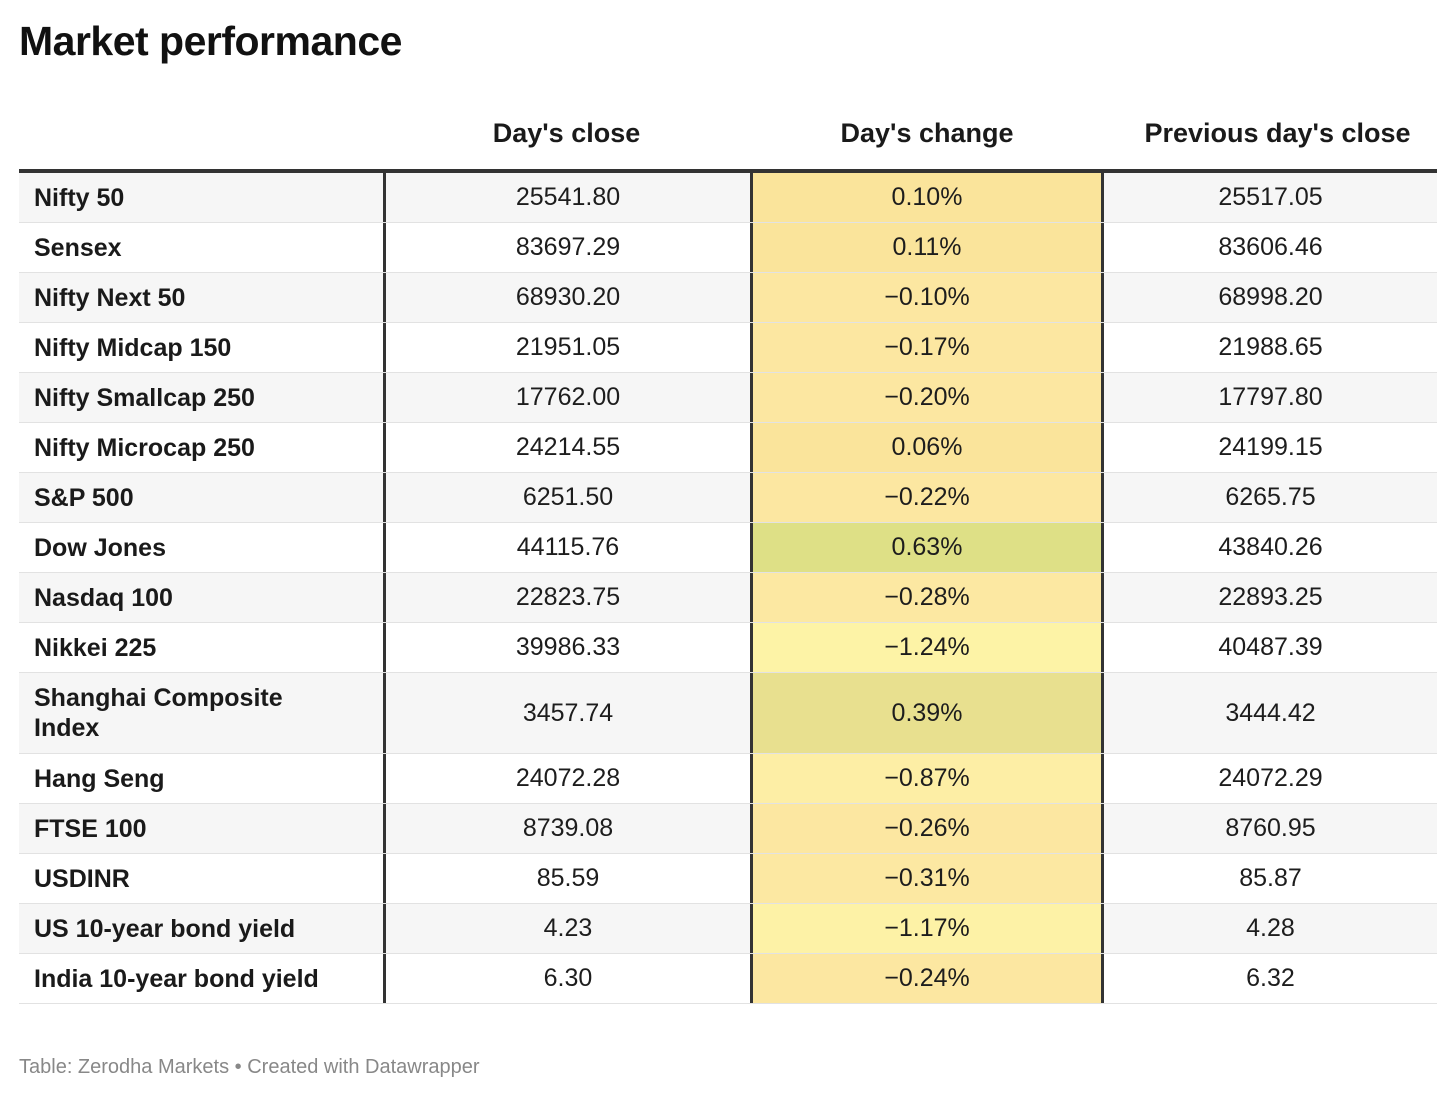 This screenshot has height=1101, width=1456. I want to click on table-row: US 10-year bond yield 4.23 −1.17% 4.28, so click(728, 929).